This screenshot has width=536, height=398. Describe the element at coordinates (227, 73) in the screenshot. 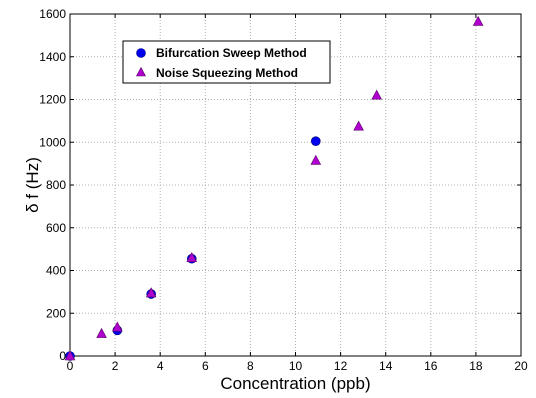

I see `legend-label-noise: Noise Squeezing Method` at that location.